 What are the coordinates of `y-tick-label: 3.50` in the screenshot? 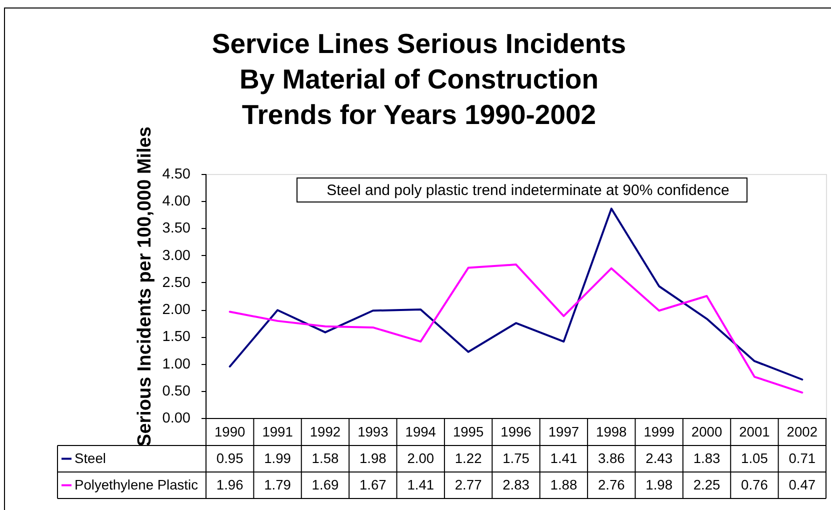 It's located at (176, 228).